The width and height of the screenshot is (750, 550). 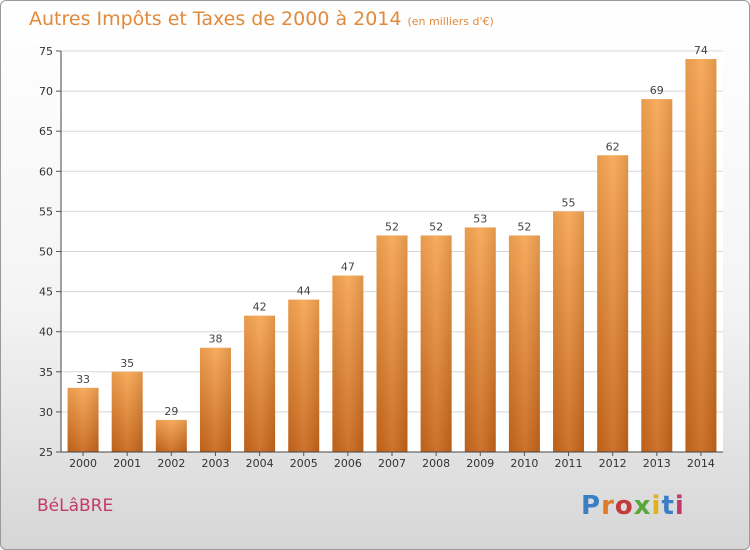 I want to click on y-tick-label: 60, so click(x=46, y=171).